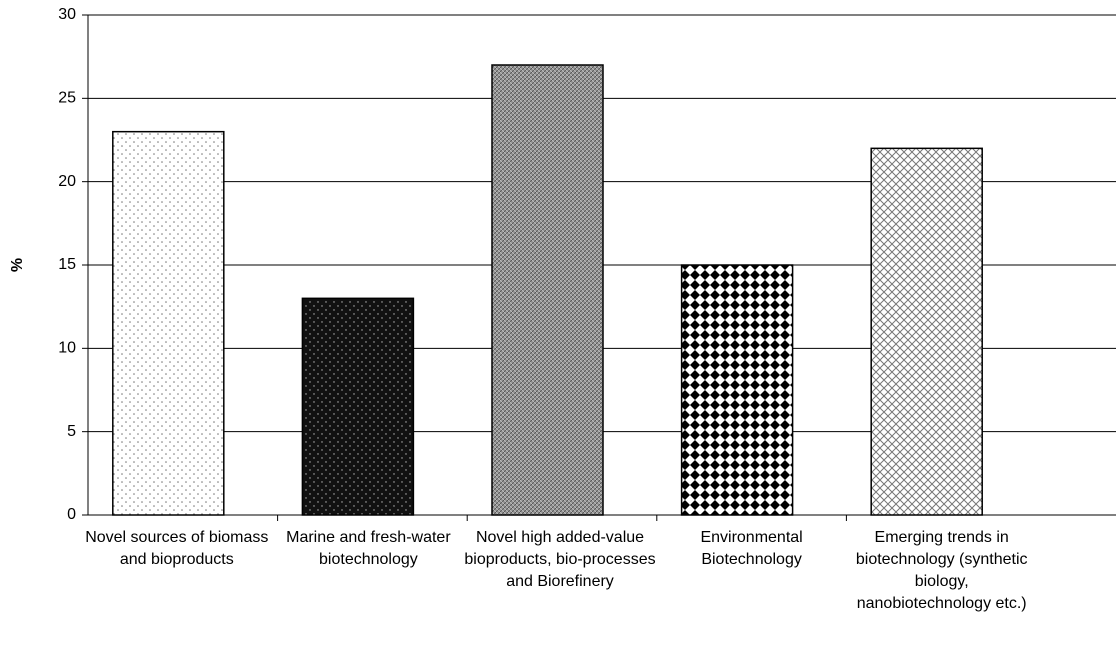  I want to click on x-tick-label: Environmental Biotechnology, so click(751, 548).